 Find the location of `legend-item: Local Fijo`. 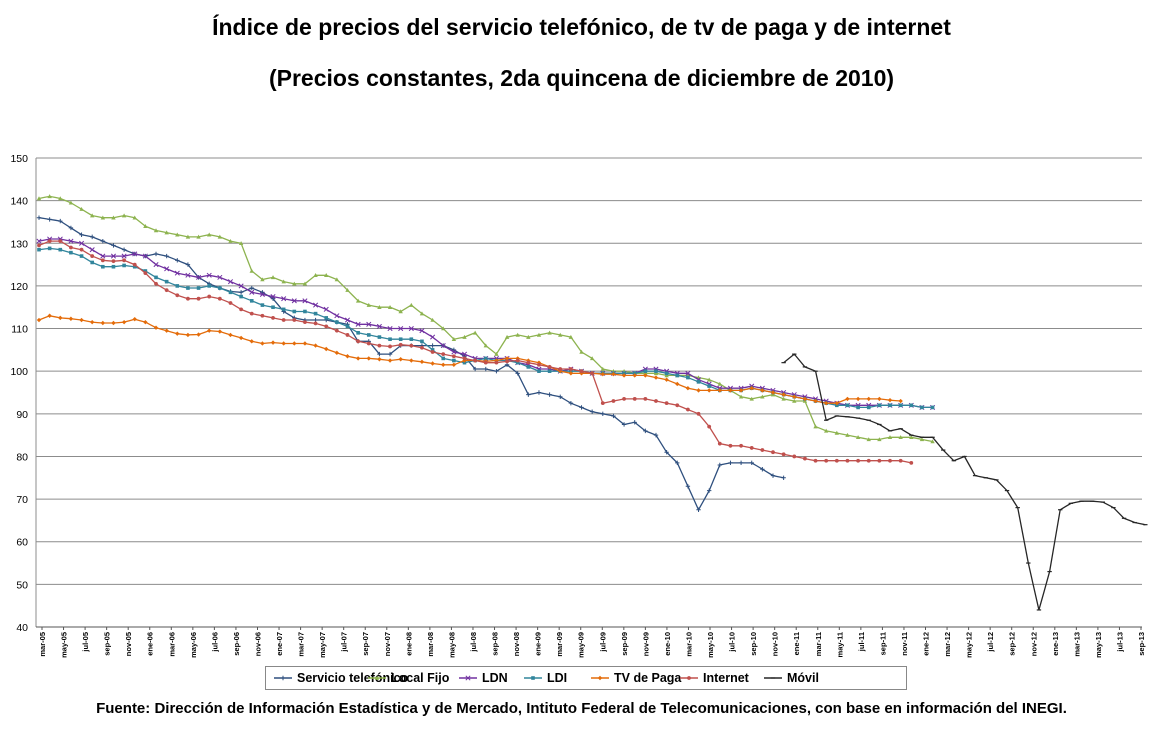

legend-item: Local Fijo is located at coordinates (409, 678).